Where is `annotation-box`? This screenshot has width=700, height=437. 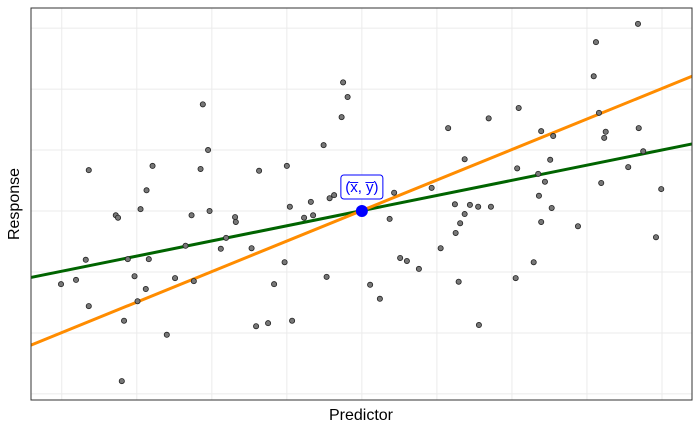
annotation-box is located at coordinates (362, 187).